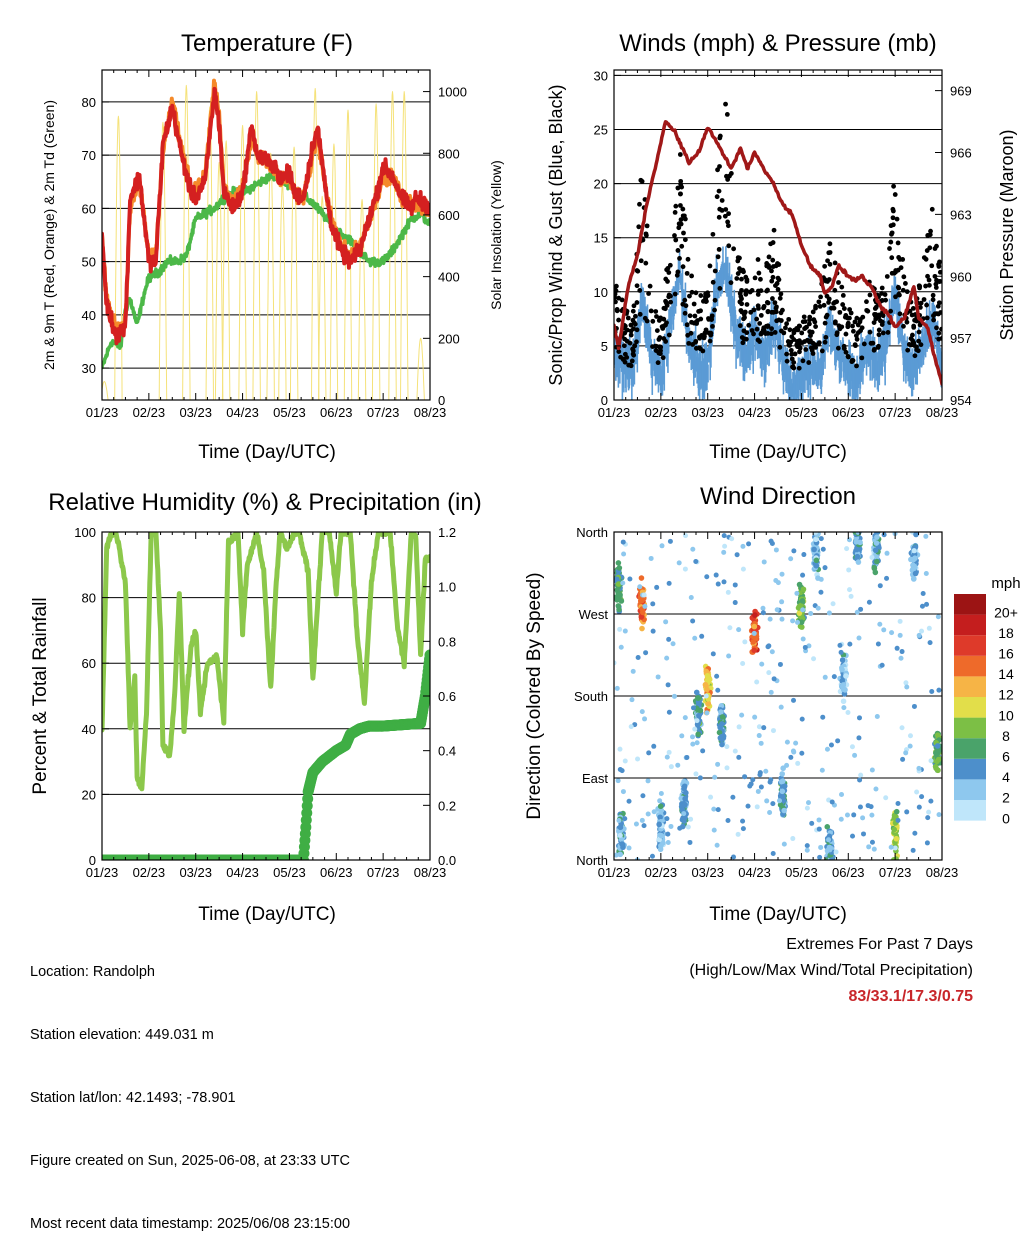 This screenshot has height=1256, width=1024. Describe the element at coordinates (447, 641) in the screenshot. I see `y-right-tick-label: 0.8` at that location.